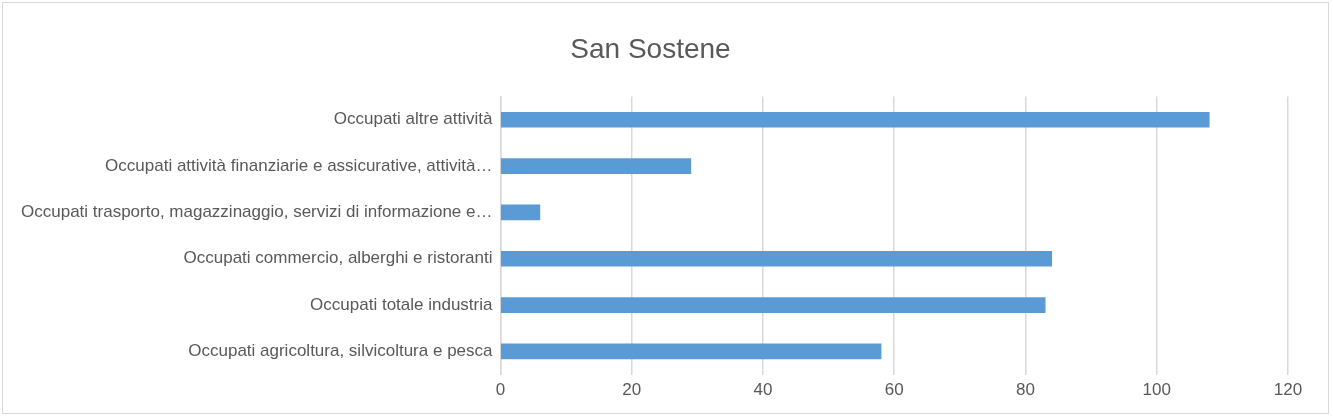  What do you see at coordinates (338, 258) in the screenshot?
I see `y-tick-label: Occupati commercio, alberghi e ristoranti` at bounding box center [338, 258].